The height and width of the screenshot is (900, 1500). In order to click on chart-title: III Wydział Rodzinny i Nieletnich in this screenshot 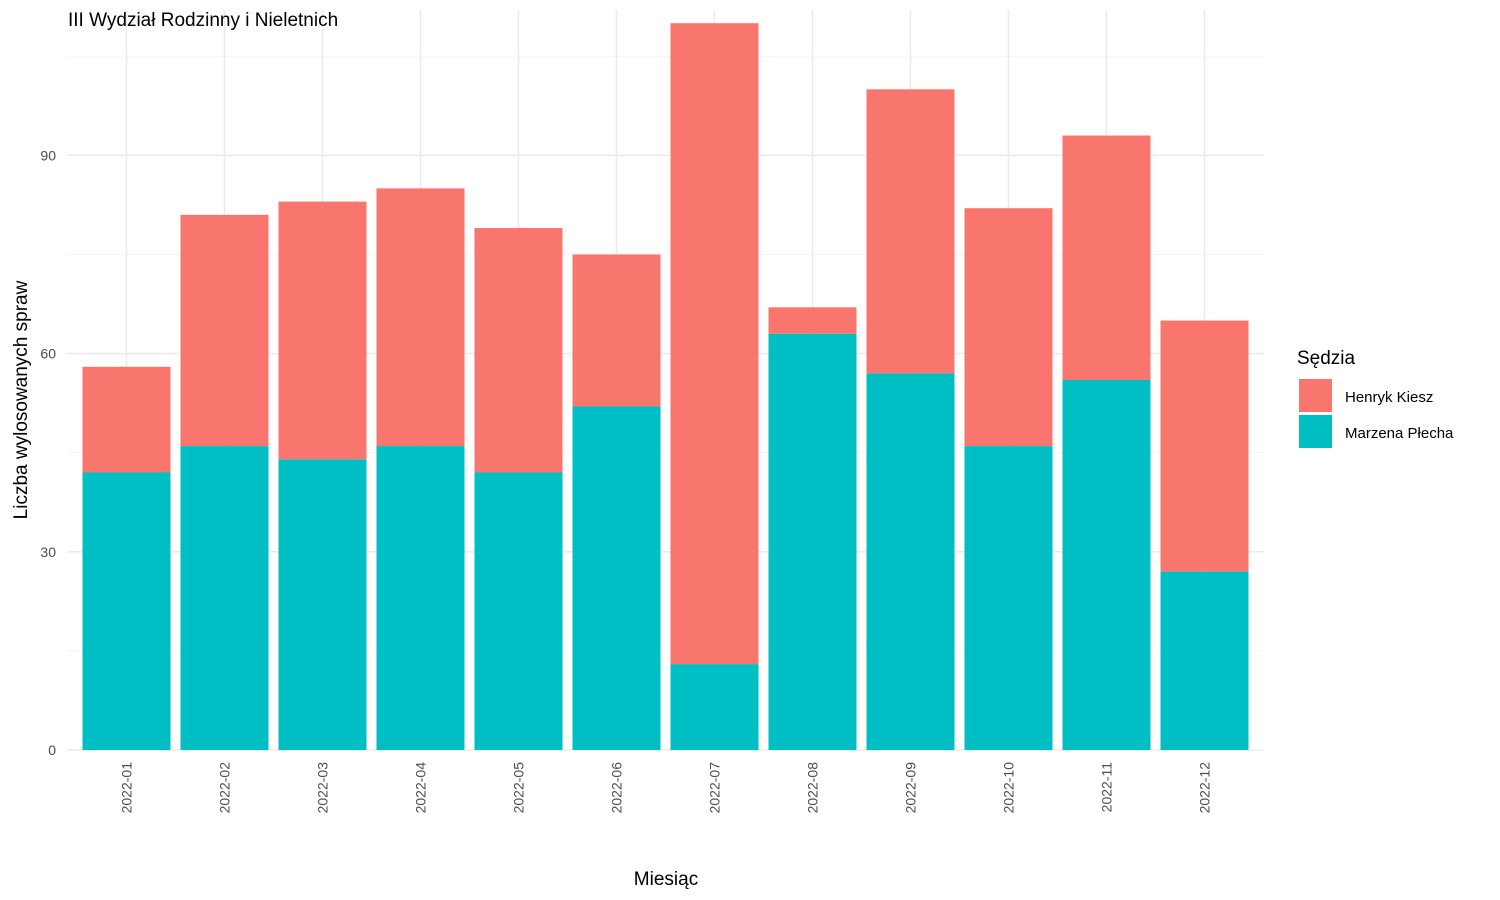, I will do `click(203, 20)`.